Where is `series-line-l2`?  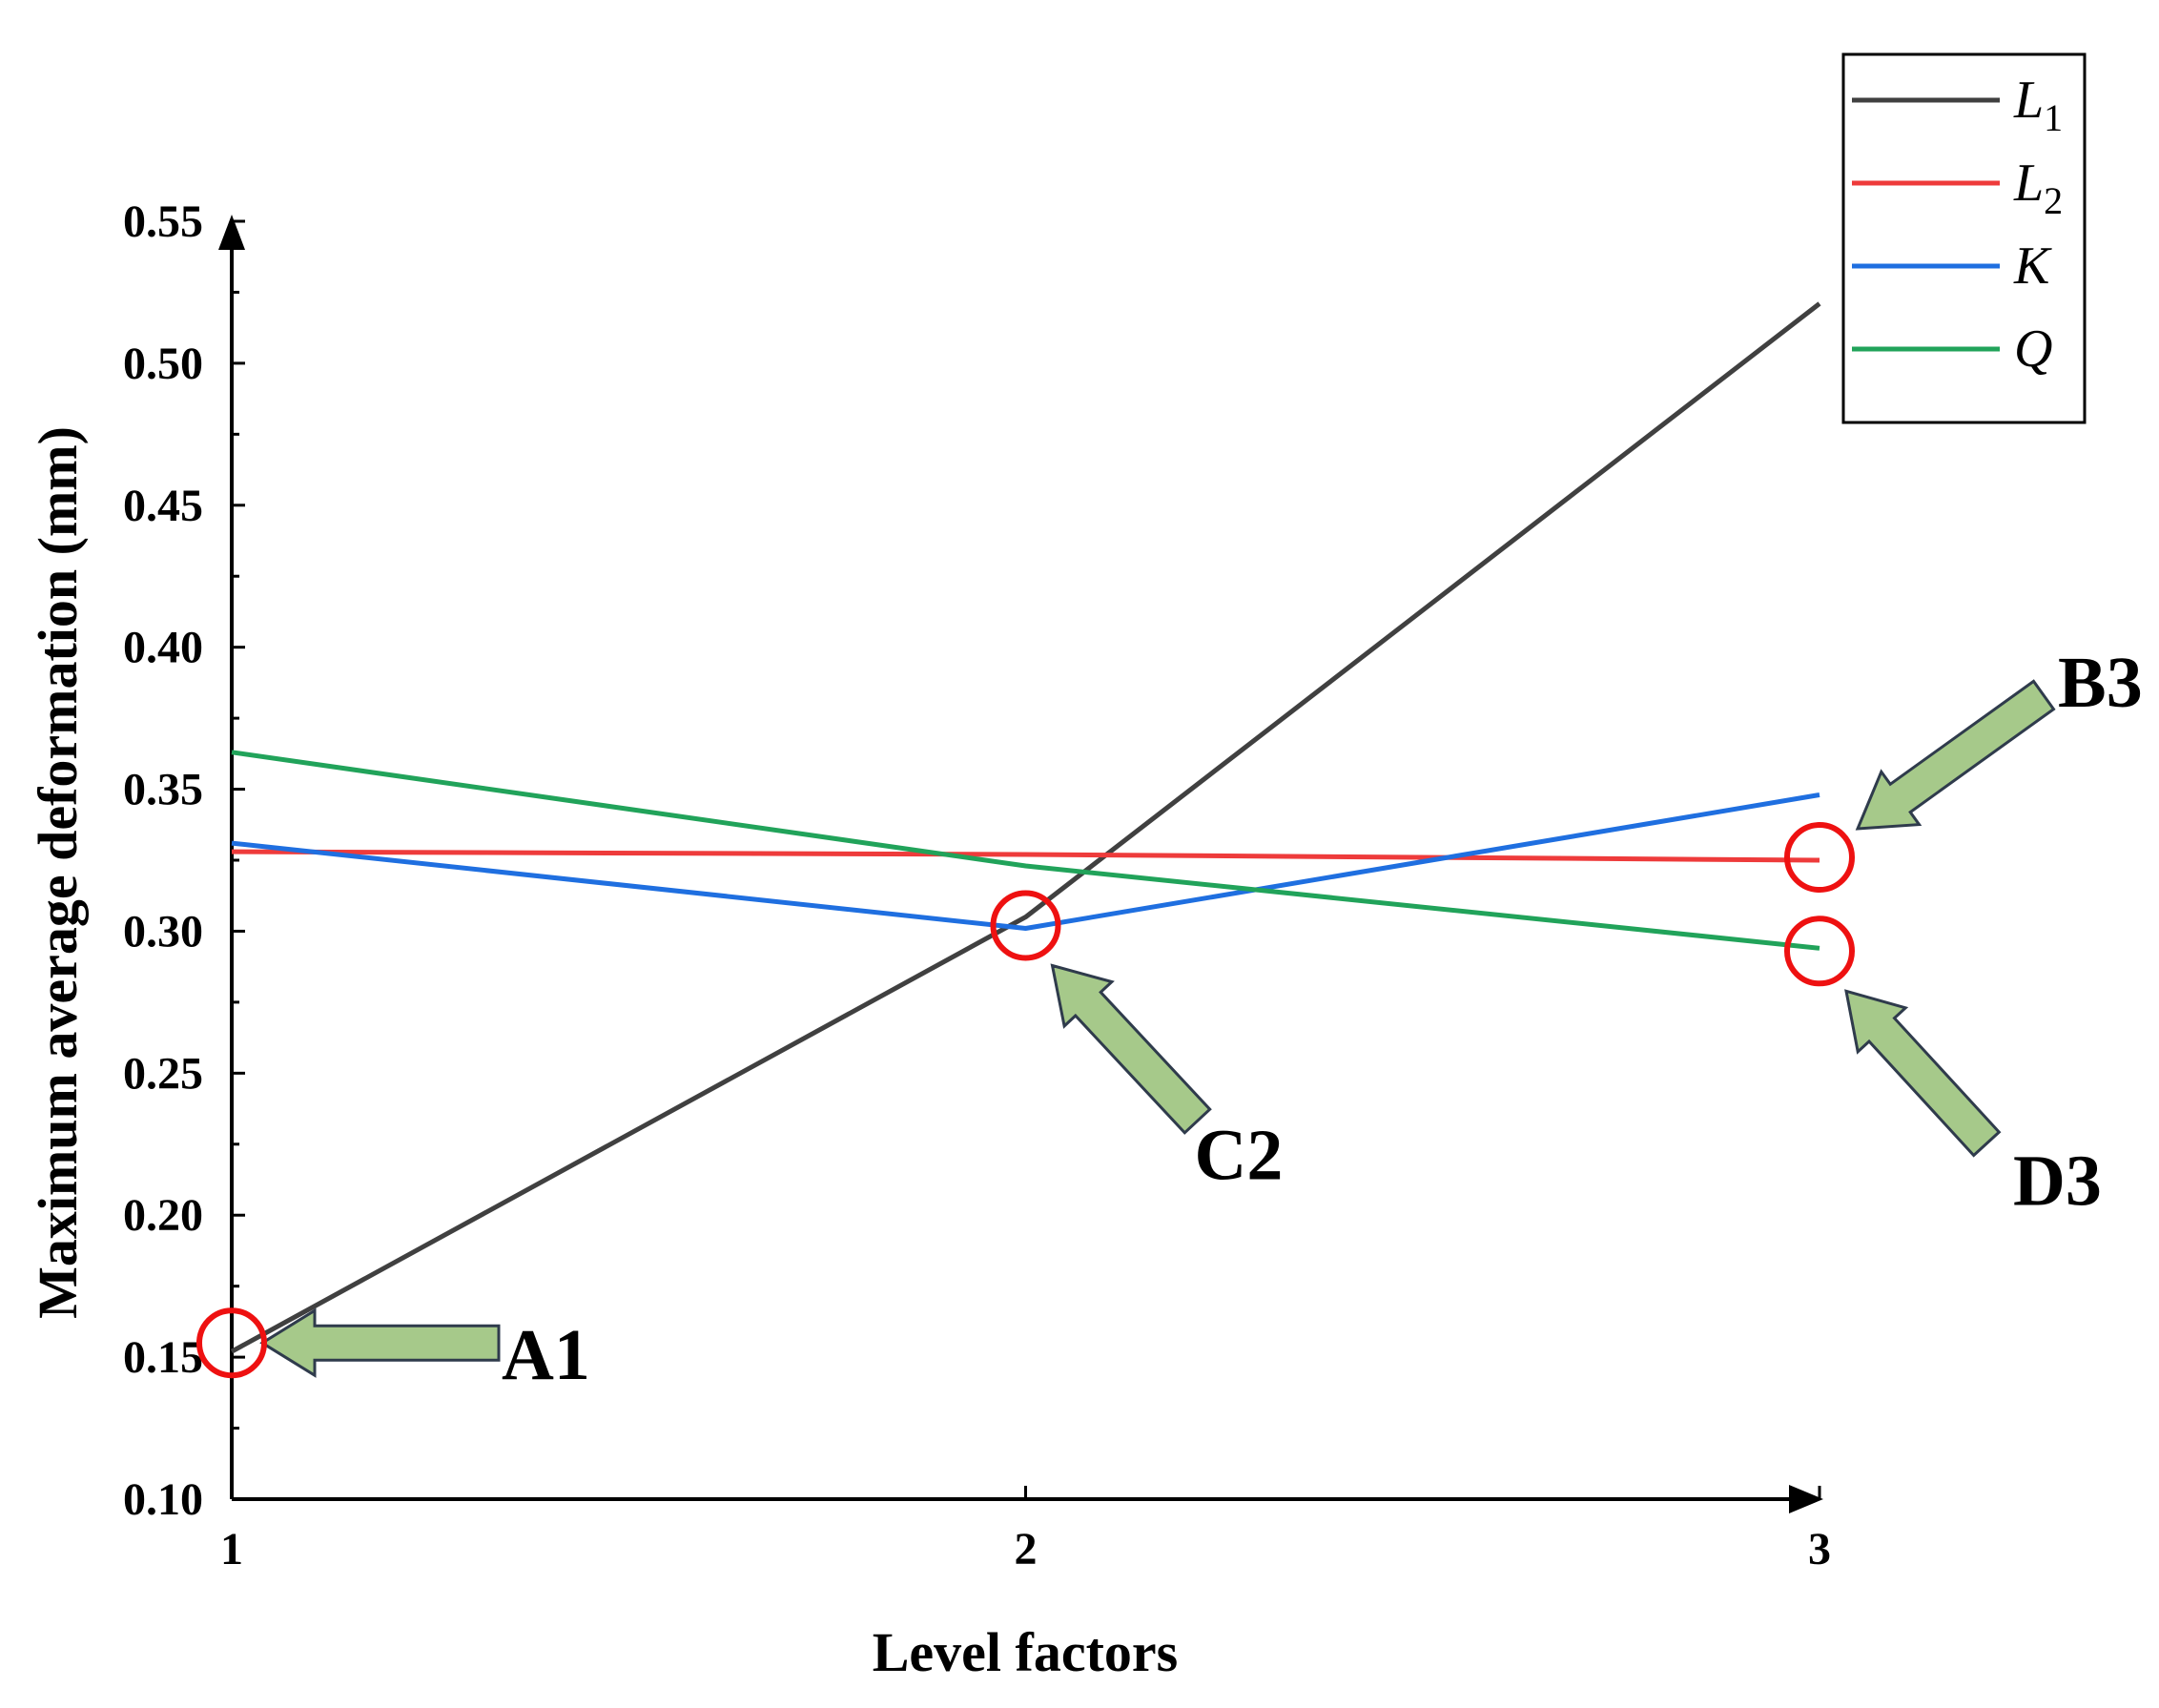
series-line-l2 is located at coordinates (1025, 856).